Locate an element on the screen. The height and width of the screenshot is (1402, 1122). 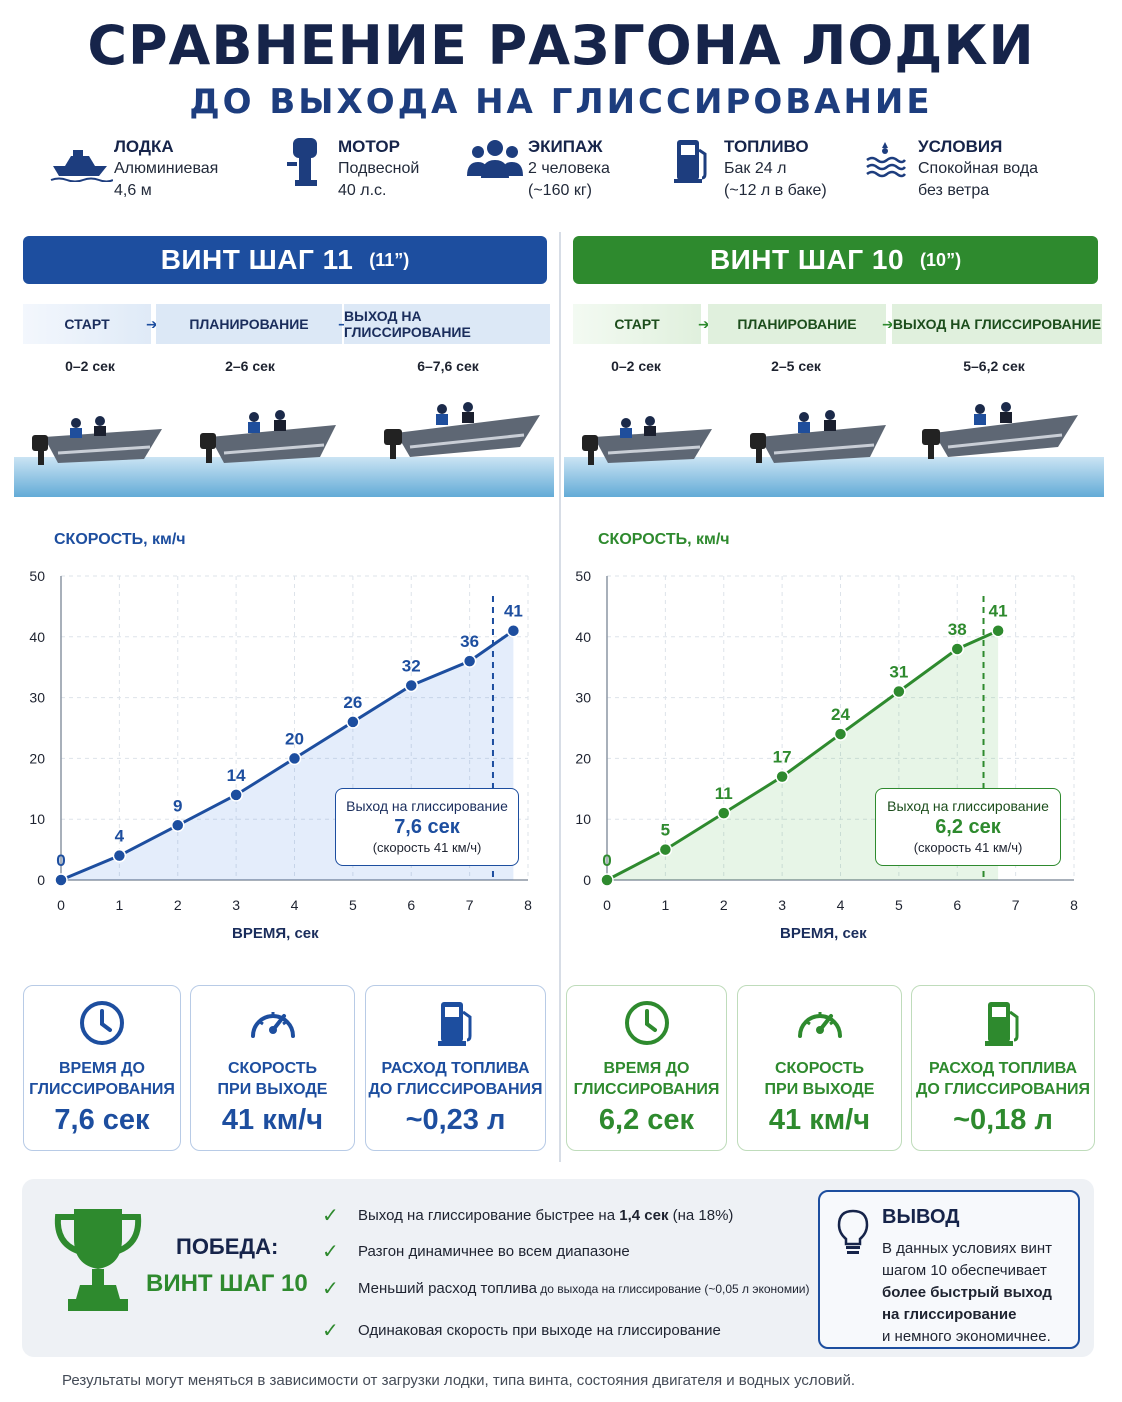
card-label: ВРЕМЯ ДО is located at coordinates (646, 1068).